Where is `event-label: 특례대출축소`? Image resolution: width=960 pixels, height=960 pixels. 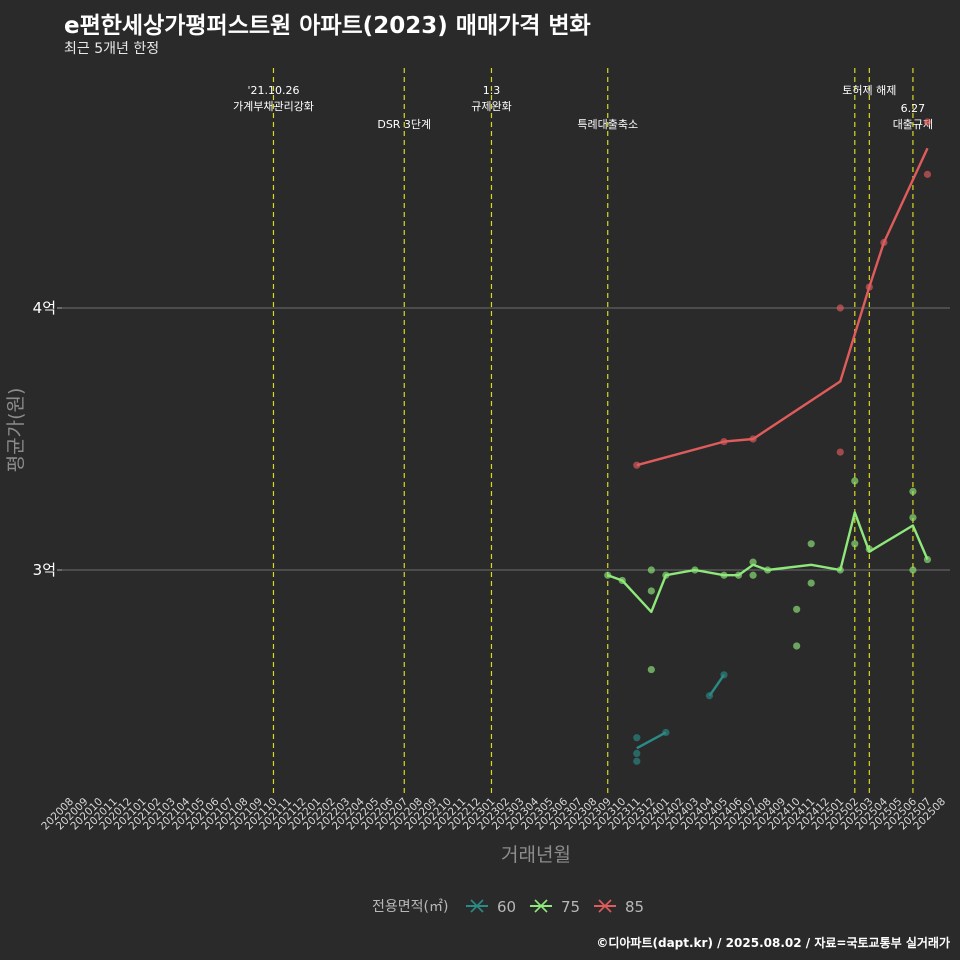 event-label: 특례대출축소 is located at coordinates (607, 124).